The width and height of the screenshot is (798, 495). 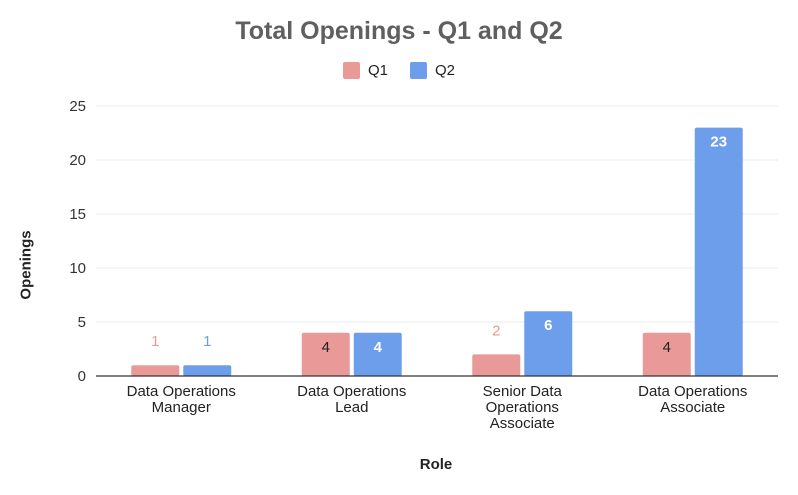 I want to click on x-tick-label: Data Operations Lead, so click(x=351, y=399).